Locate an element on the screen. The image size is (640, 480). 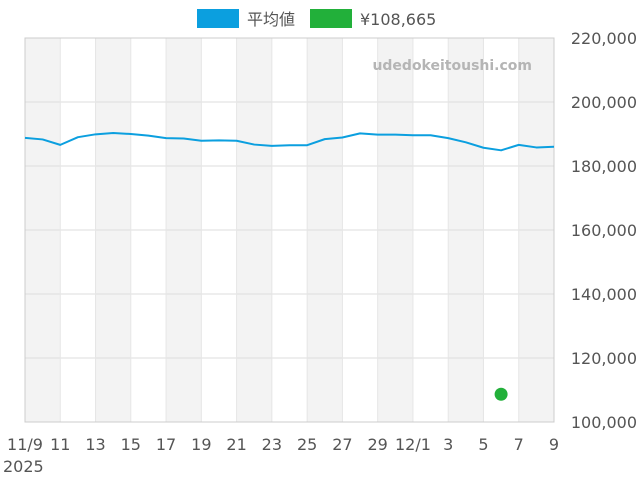
x-tick-label: 11/9 is located at coordinates (25, 444).